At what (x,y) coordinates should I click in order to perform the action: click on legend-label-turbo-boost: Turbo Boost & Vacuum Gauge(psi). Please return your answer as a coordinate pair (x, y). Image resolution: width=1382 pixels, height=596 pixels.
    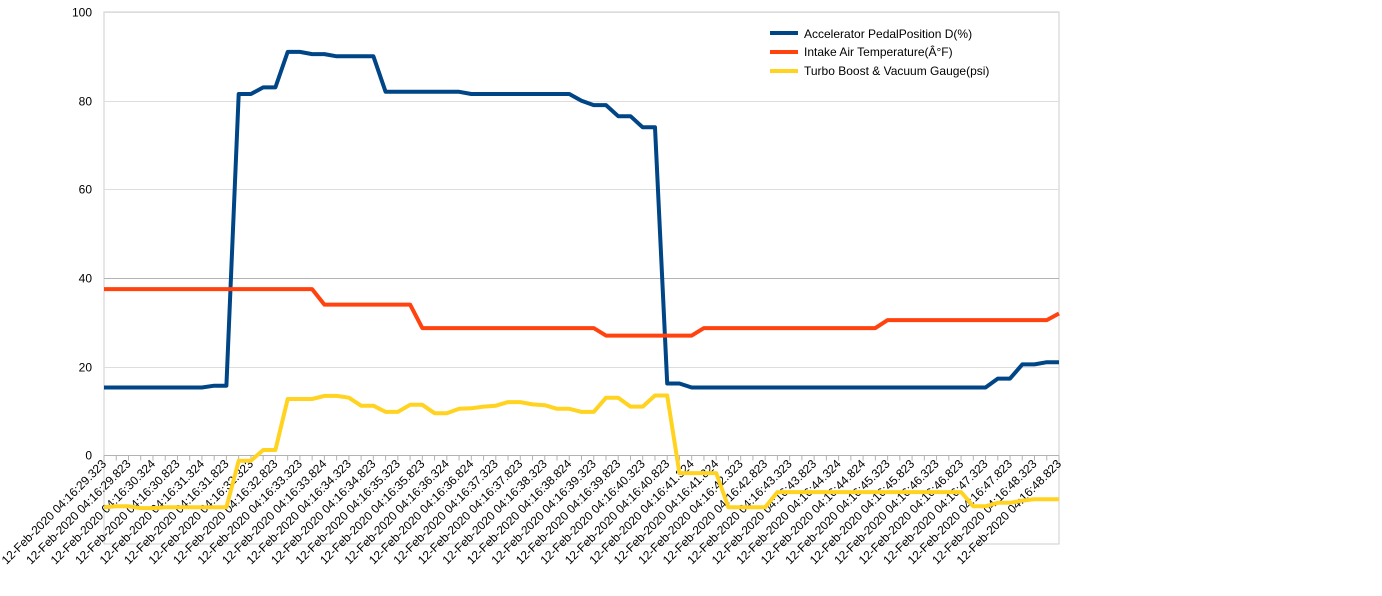
    Looking at the image, I should click on (896, 71).